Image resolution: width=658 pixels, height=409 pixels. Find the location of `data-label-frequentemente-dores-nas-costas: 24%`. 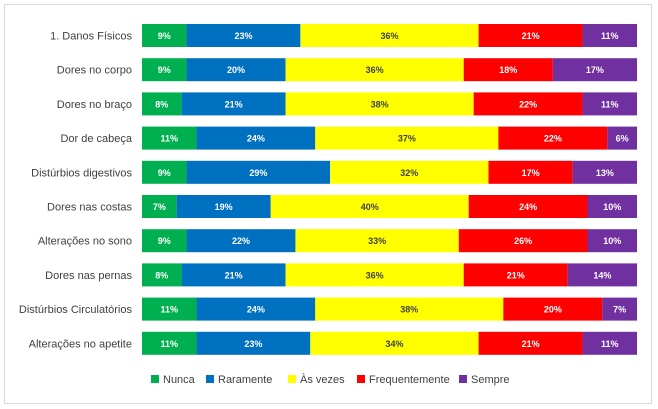

data-label-frequentemente-dores-nas-costas: 24% is located at coordinates (528, 207).